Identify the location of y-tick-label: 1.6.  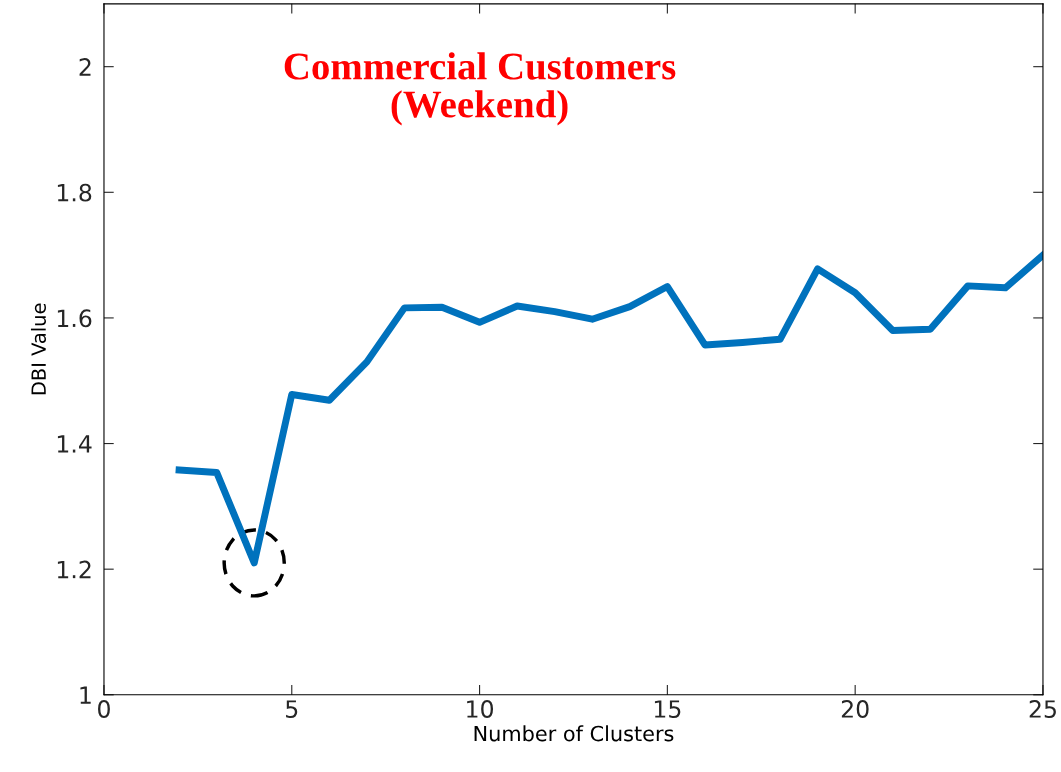
(74, 318).